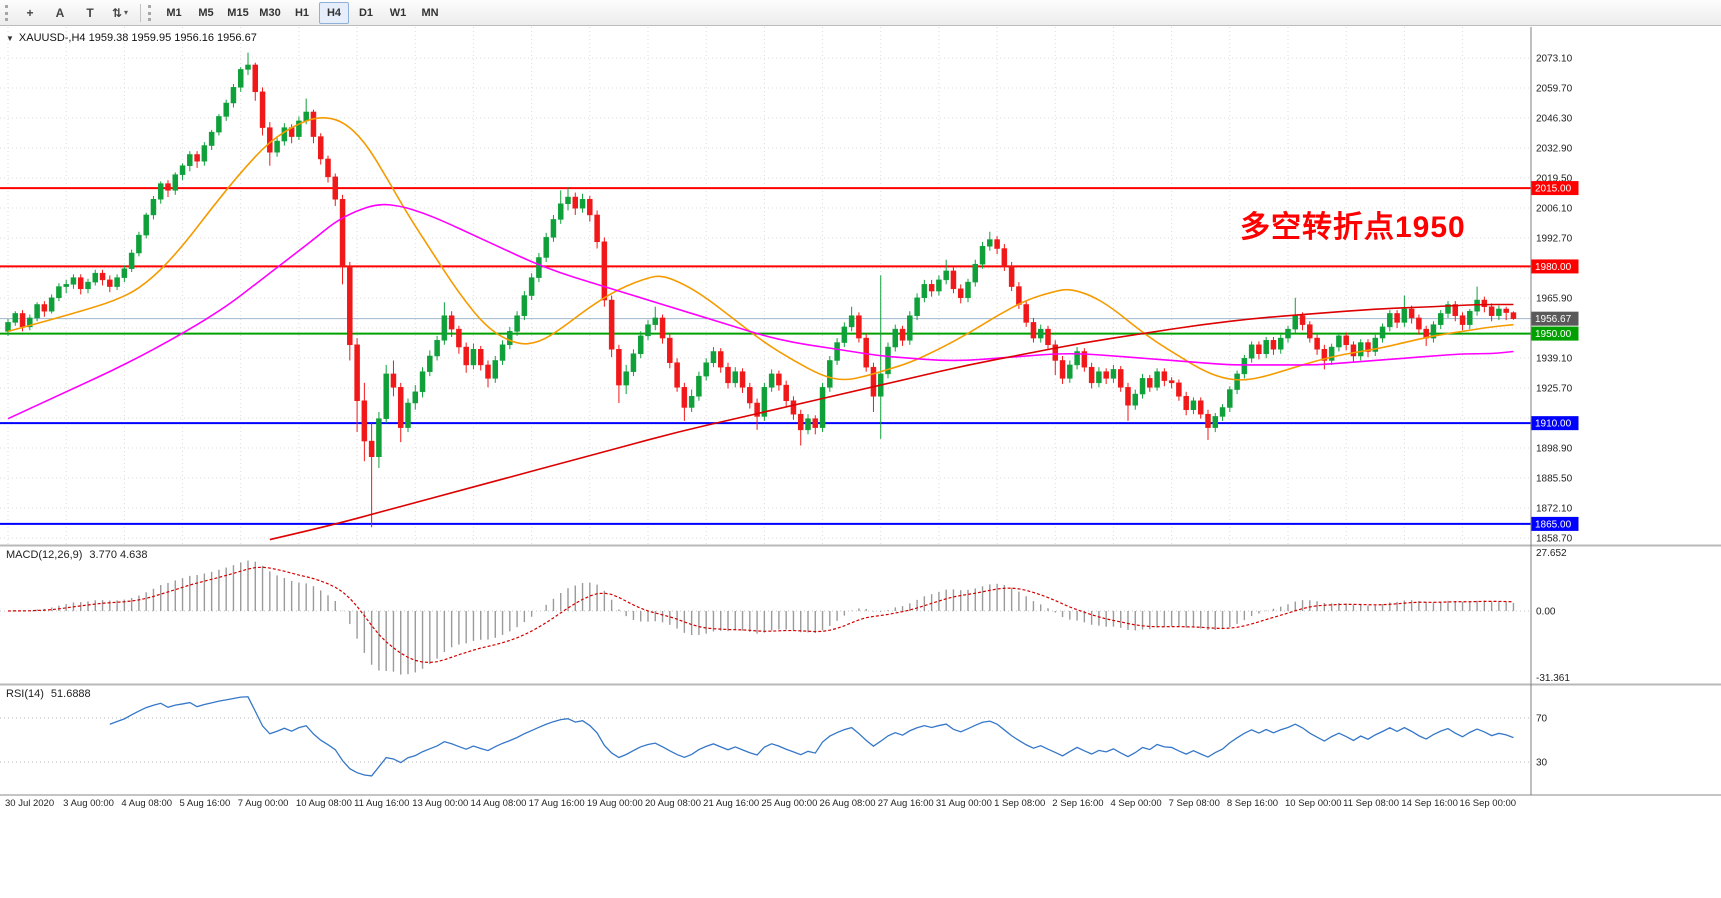  I want to click on macd-panel, so click(765, 617).